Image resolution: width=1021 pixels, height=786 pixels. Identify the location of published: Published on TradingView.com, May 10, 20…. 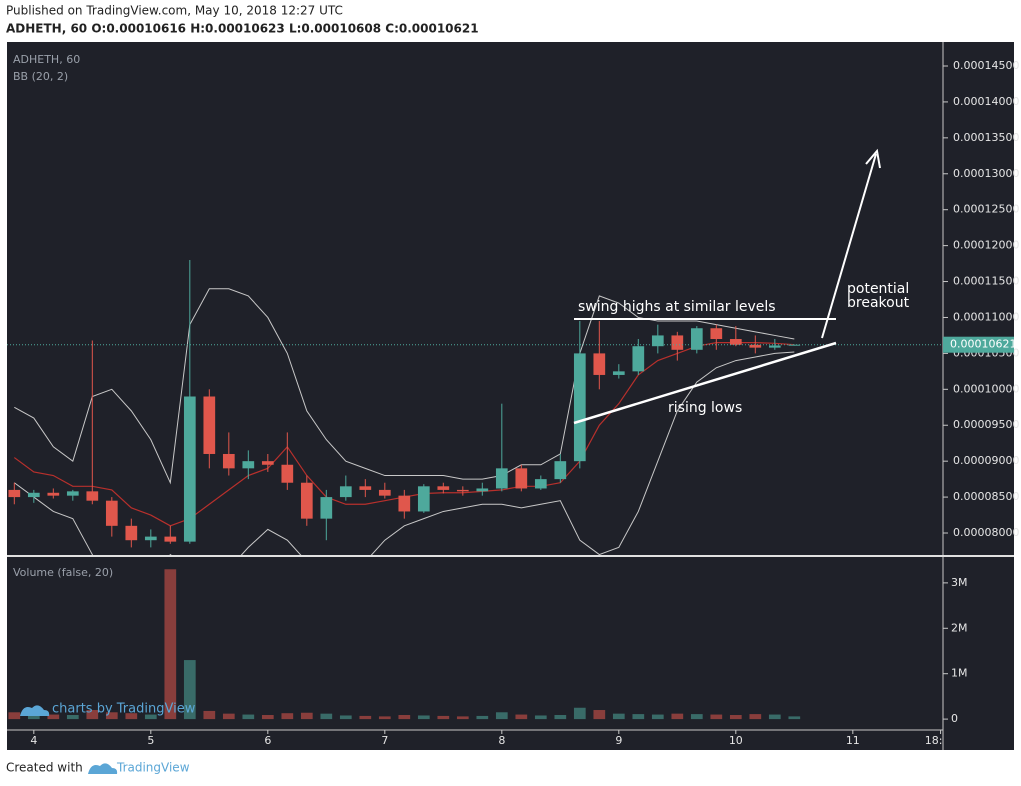
(174, 11).